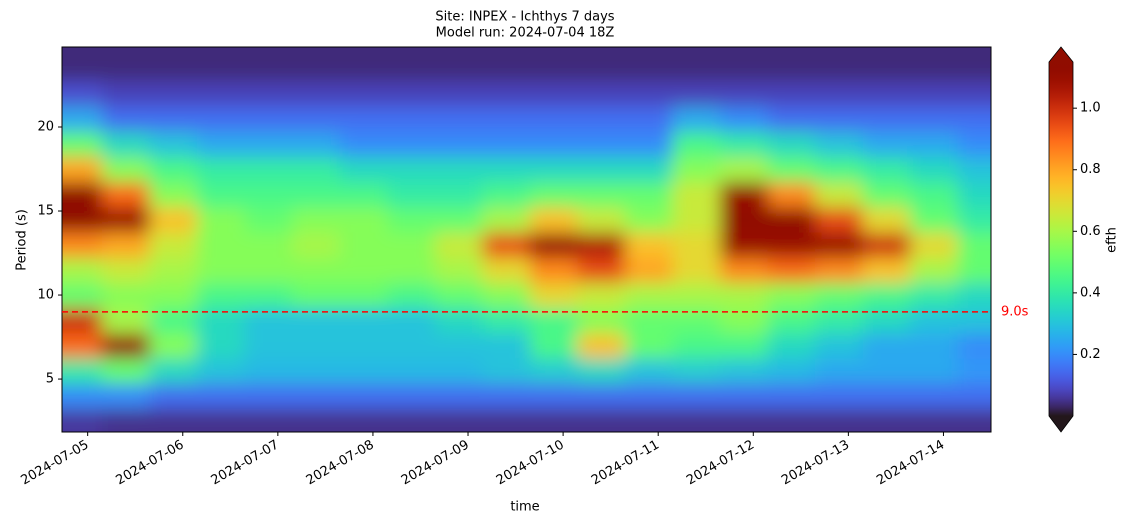 The height and width of the screenshot is (528, 1129). Describe the element at coordinates (1090, 169) in the screenshot. I see `colorbar-tick-label: 0.8` at that location.